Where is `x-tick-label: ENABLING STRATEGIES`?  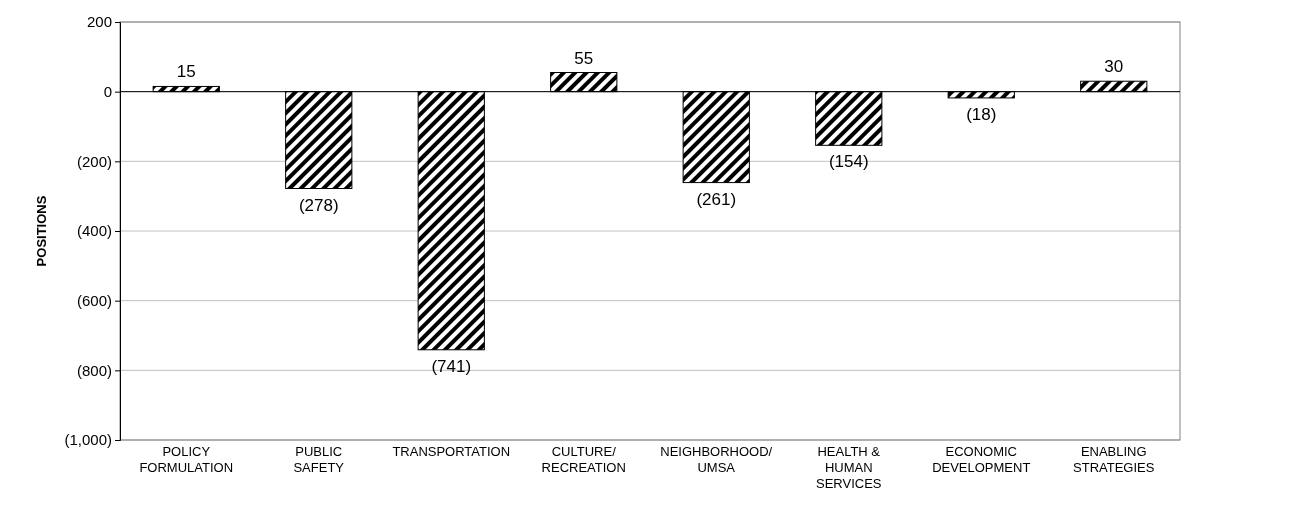 x-tick-label: ENABLING STRATEGIES is located at coordinates (1114, 459).